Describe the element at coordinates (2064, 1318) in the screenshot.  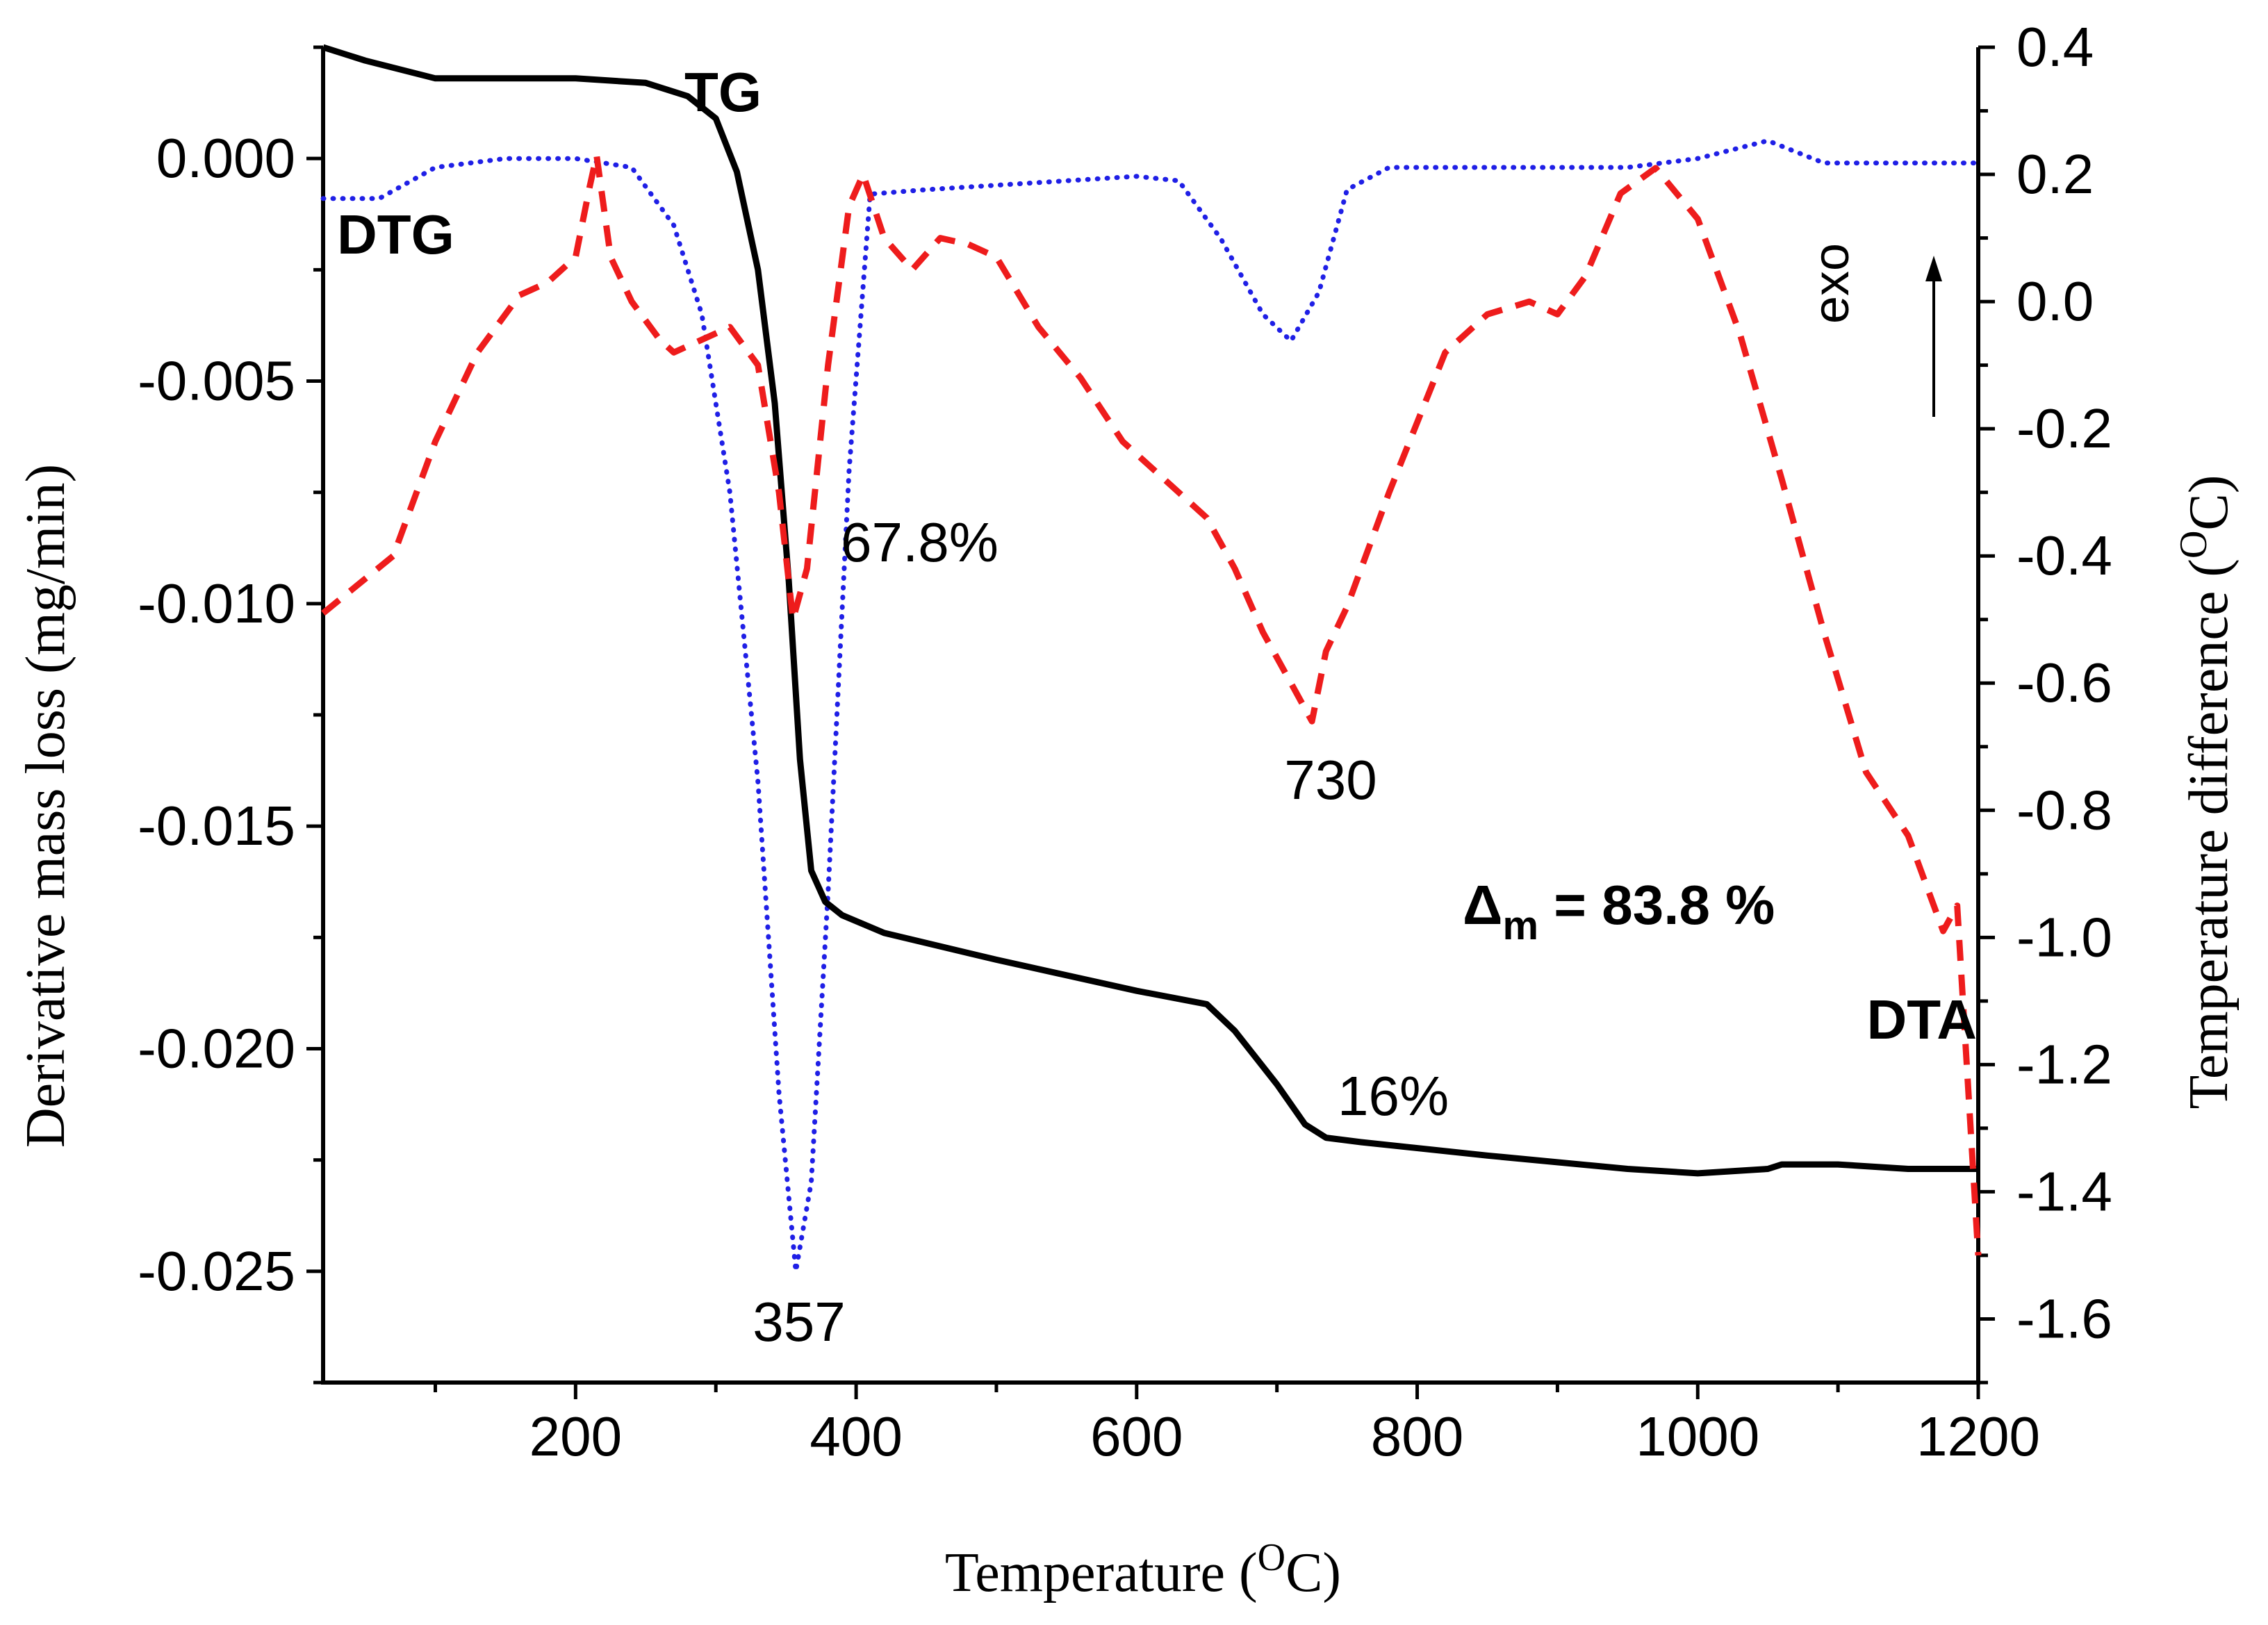
I see `y-right-tick-label: -1.6` at that location.